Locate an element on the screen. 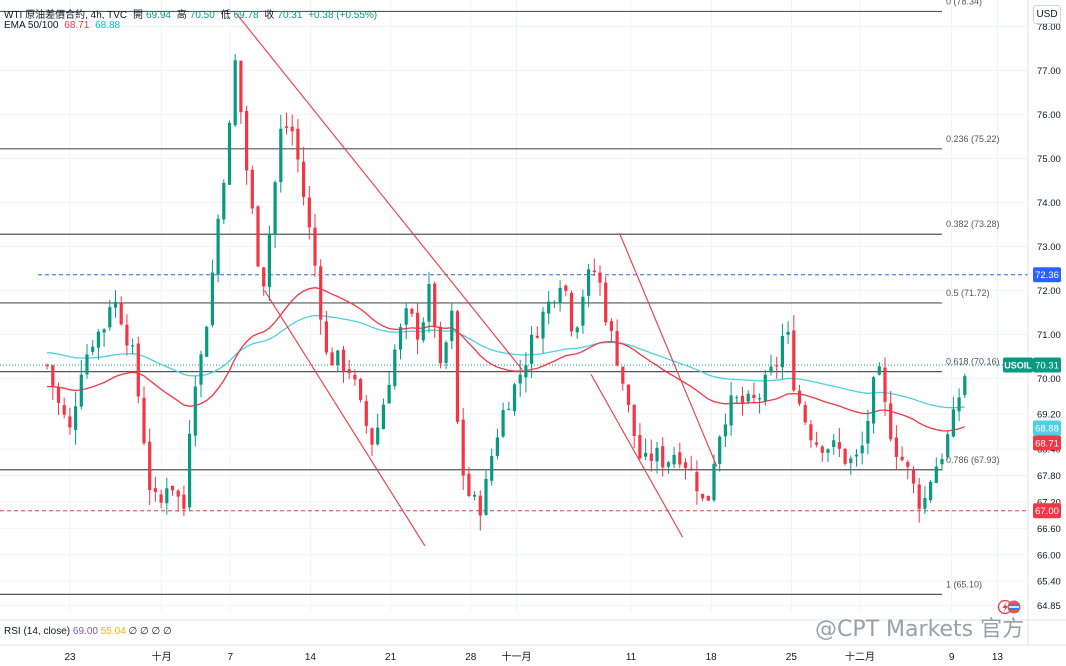 This screenshot has width=1066, height=666. symbol-title: WTI 原油差價合約, 4h, TVC is located at coordinates (66, 15).